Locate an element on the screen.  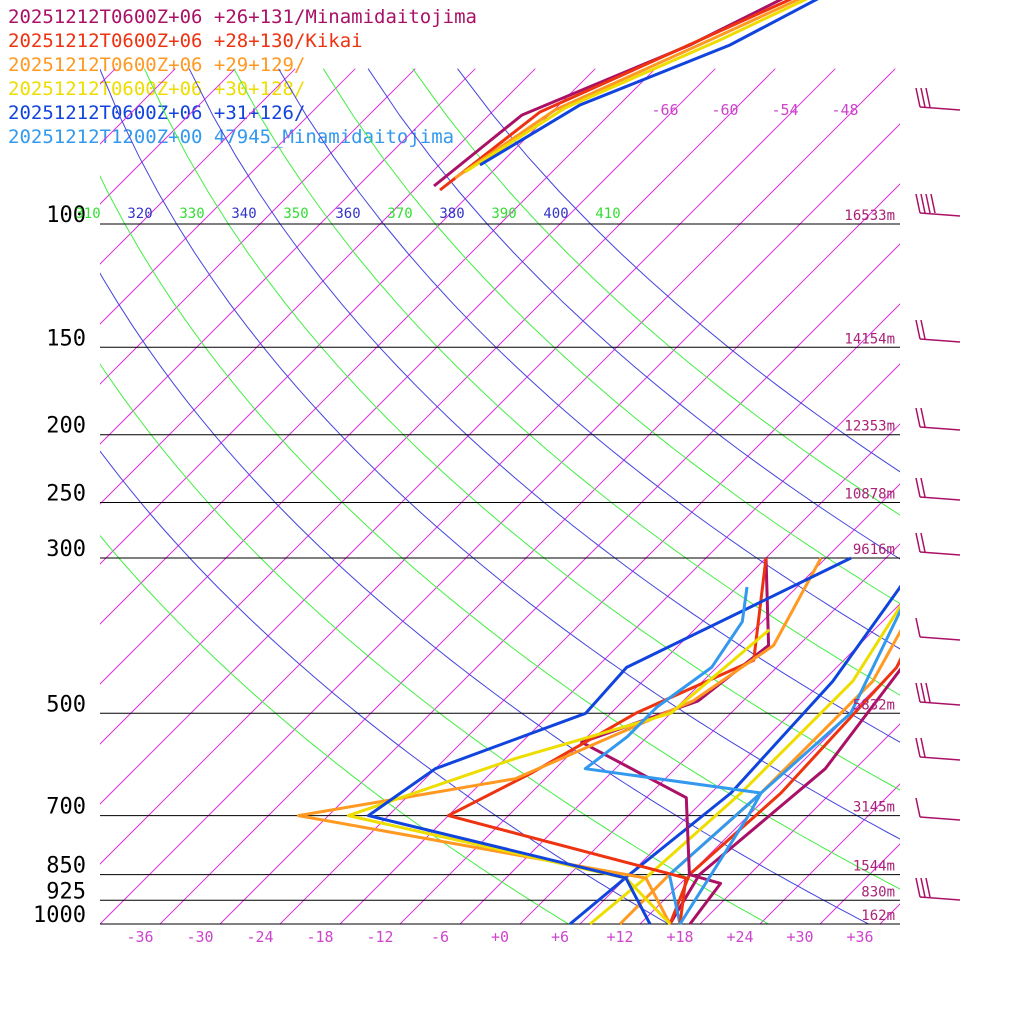
theta-label: 380 is located at coordinates (451, 214).